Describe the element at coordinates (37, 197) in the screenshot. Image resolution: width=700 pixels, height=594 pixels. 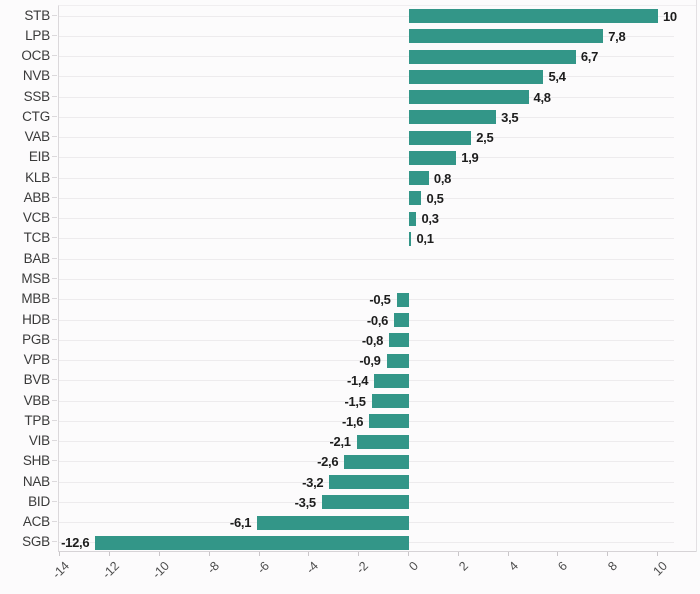
I see `category-label-abb: ABB` at that location.